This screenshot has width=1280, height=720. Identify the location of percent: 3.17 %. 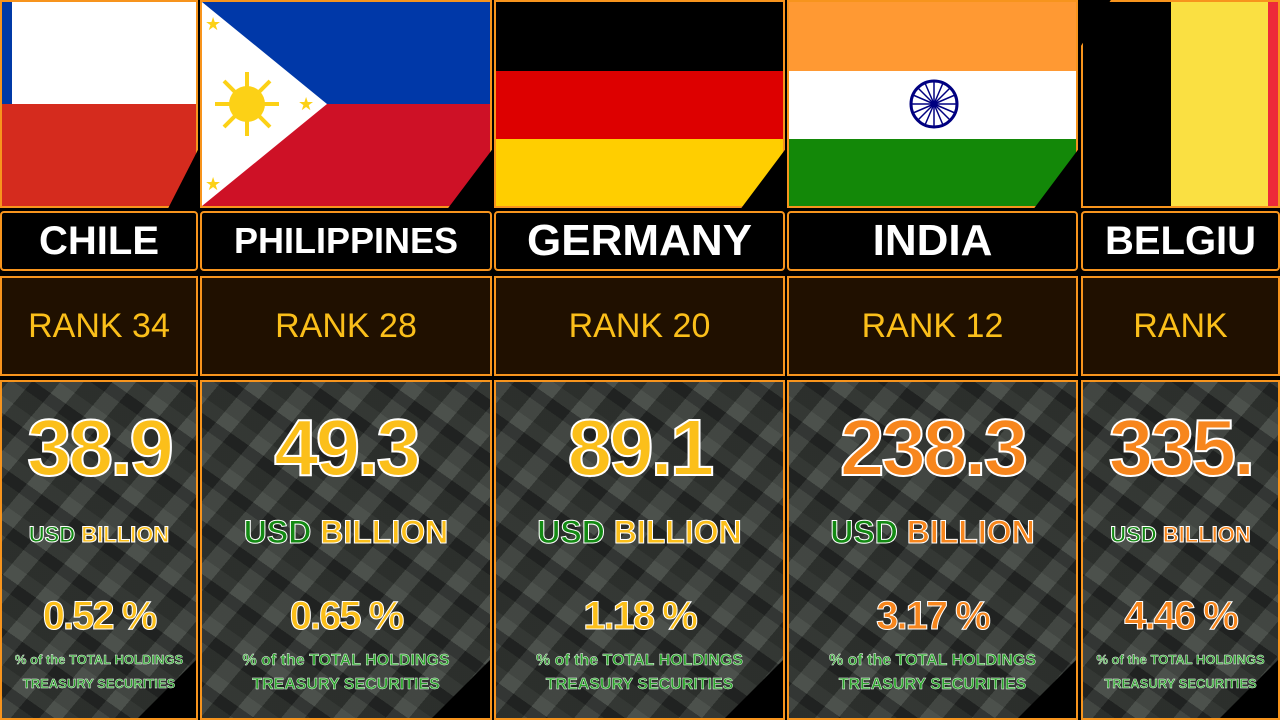
(934, 616).